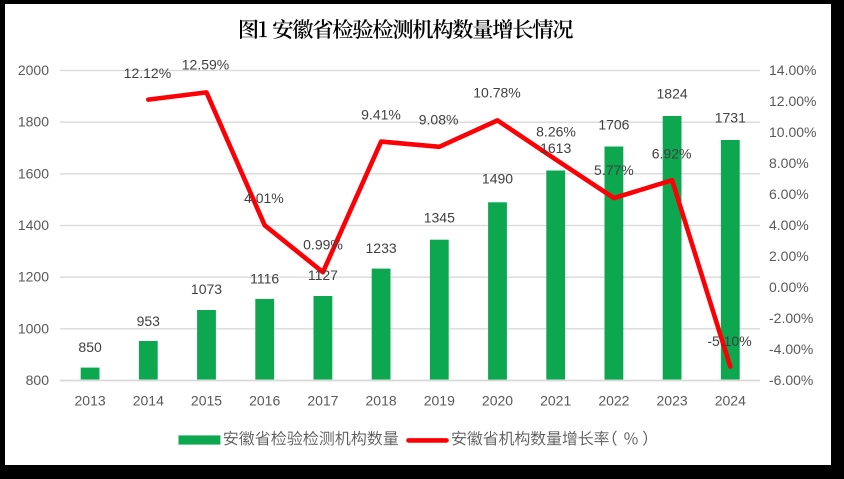 This screenshot has width=844, height=479. Describe the element at coordinates (323, 245) in the screenshot. I see `svg-text: 0.99%` at that location.